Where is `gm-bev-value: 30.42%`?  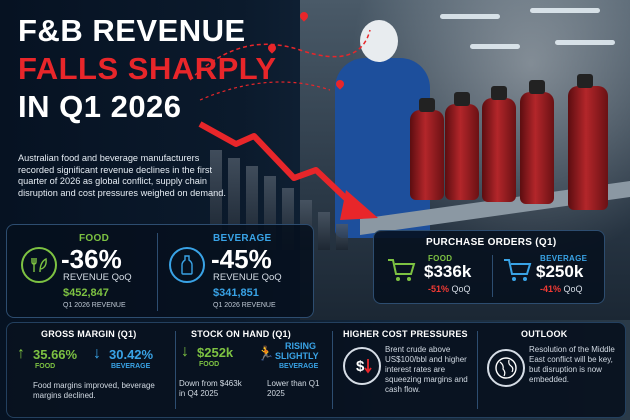
gm-bev-value: 30.42% is located at coordinates (131, 354).